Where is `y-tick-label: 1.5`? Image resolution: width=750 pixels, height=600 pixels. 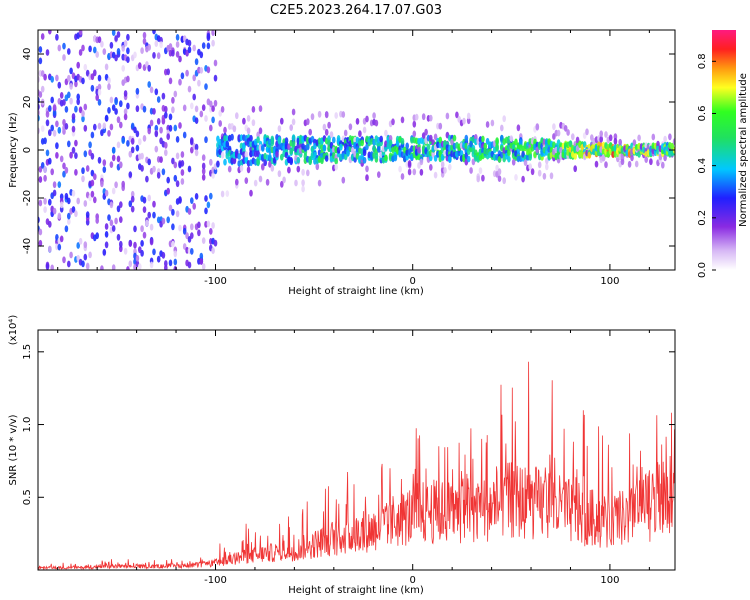
y-tick-label: 1.5 is located at coordinates (27, 352).